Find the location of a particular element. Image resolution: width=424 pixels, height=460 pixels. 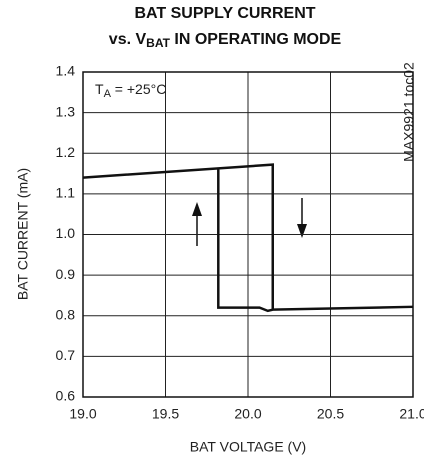

y-axis-label: BAT CURRENT (mA) is located at coordinates (23, 234).